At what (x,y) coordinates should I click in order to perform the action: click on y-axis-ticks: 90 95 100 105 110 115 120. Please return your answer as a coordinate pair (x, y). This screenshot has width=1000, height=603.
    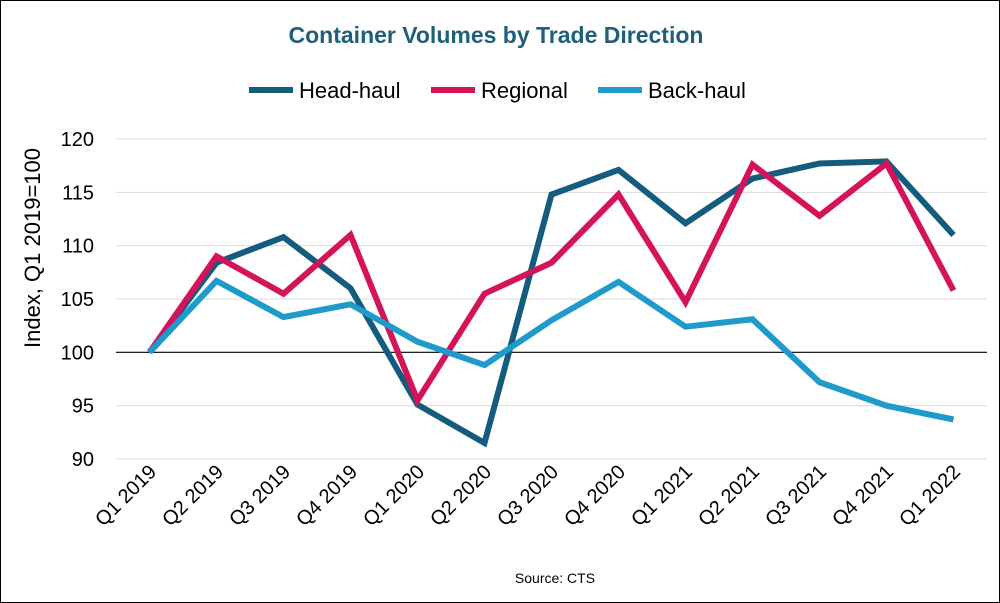
    Looking at the image, I should click on (77, 300).